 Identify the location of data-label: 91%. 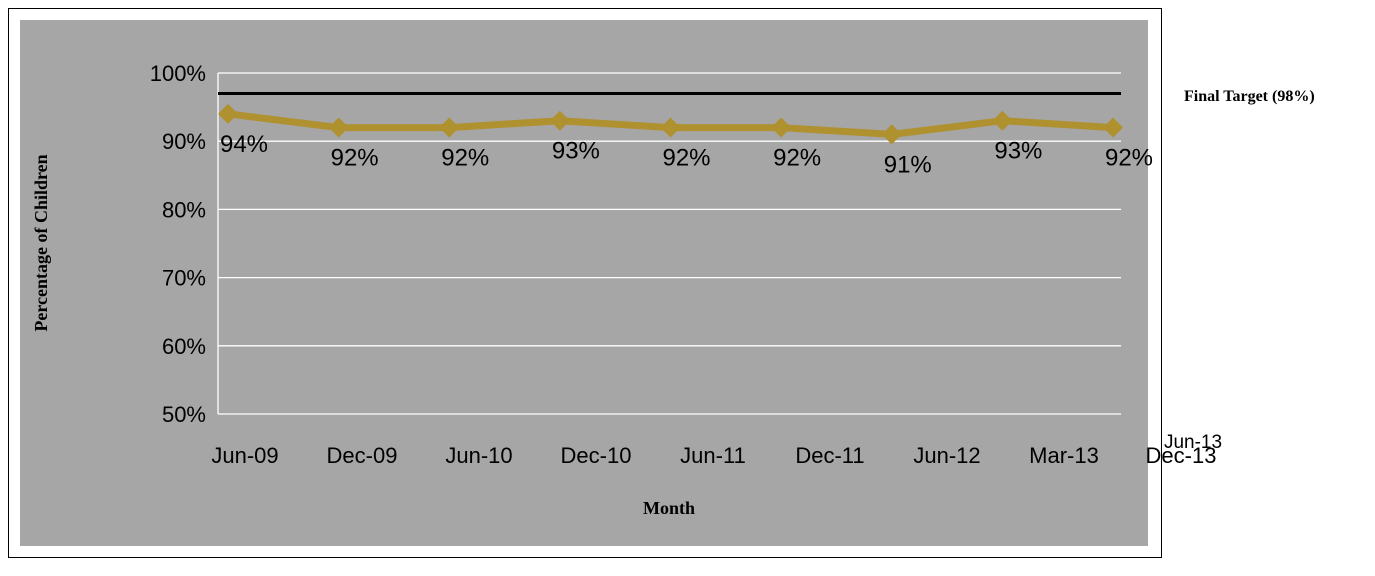
(908, 164).